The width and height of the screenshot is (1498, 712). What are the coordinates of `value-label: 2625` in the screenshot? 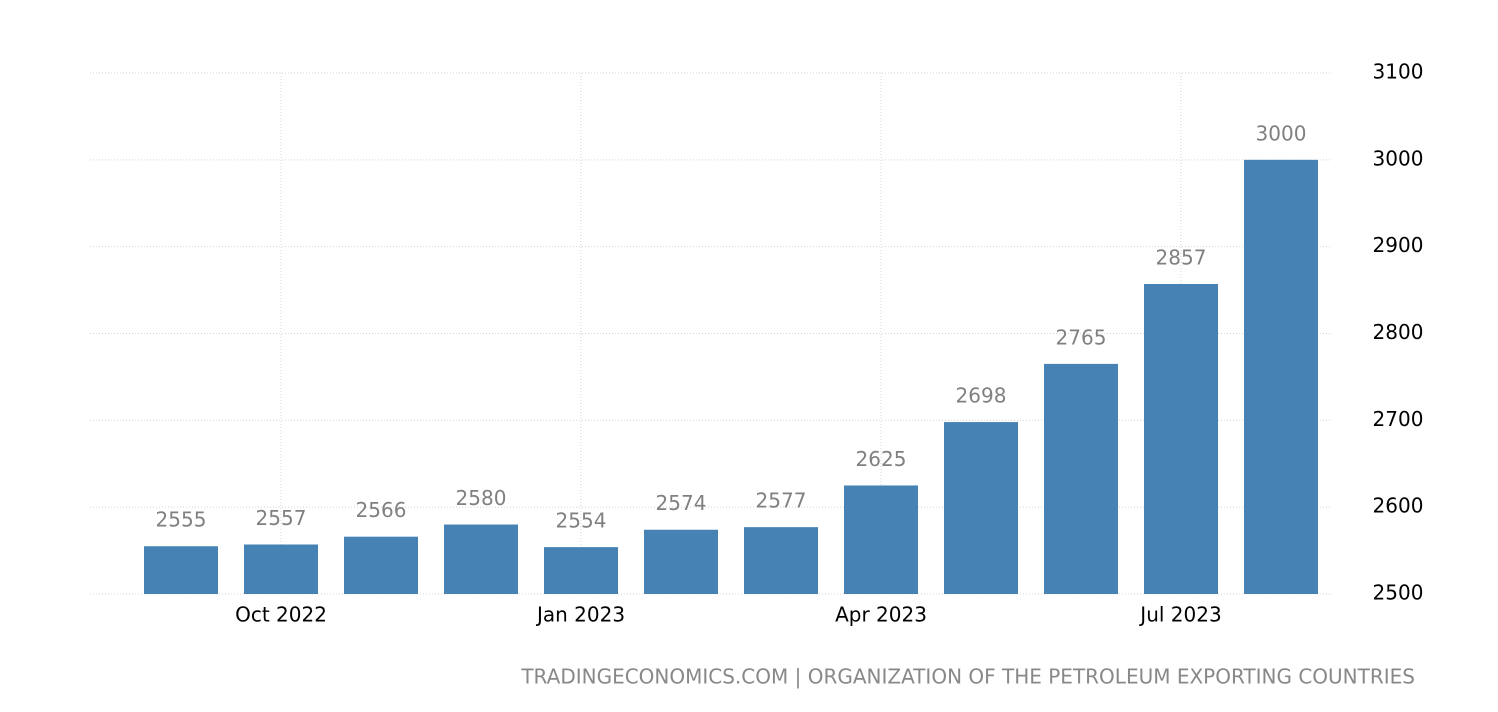 It's located at (881, 459).